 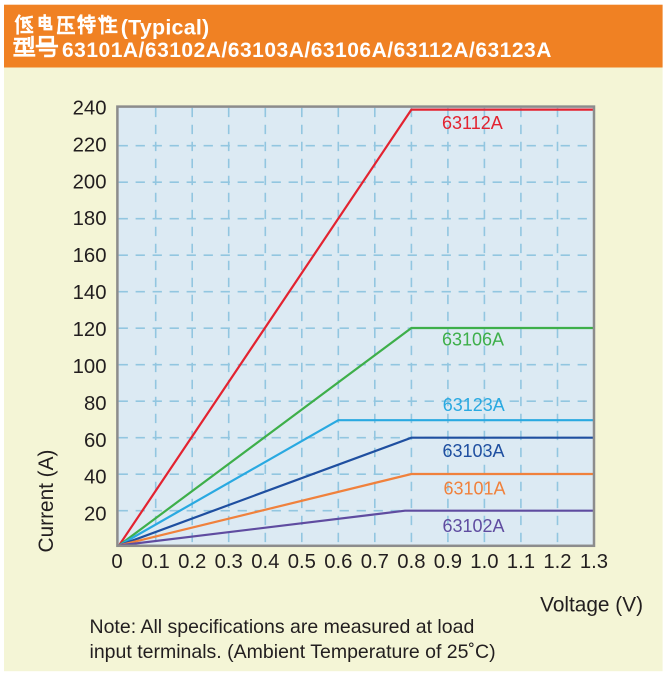 I want to click on svg-text: 180, so click(x=90, y=219).